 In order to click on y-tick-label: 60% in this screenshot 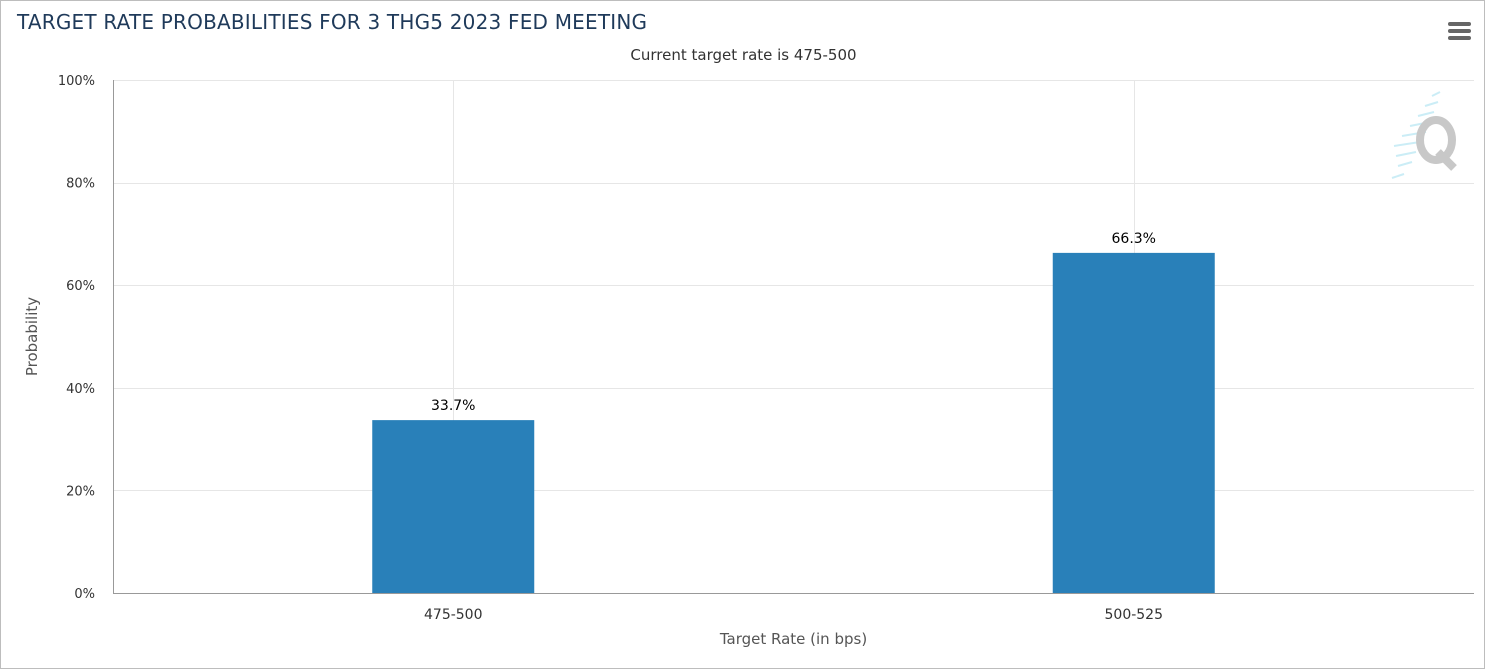, I will do `click(80, 286)`.